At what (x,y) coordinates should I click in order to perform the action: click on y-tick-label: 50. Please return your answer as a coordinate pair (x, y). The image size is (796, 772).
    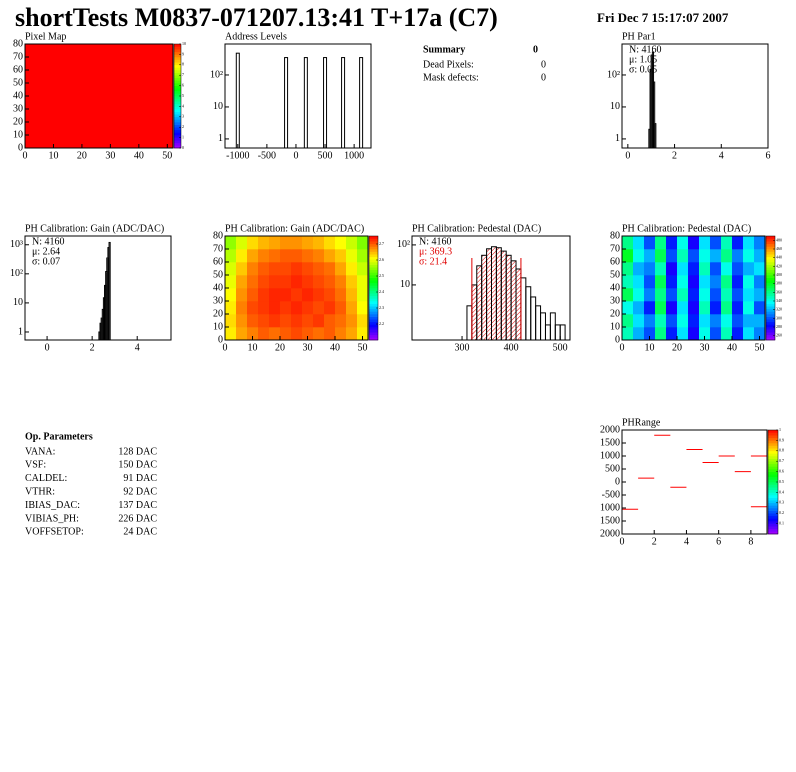
    Looking at the image, I should click on (218, 274).